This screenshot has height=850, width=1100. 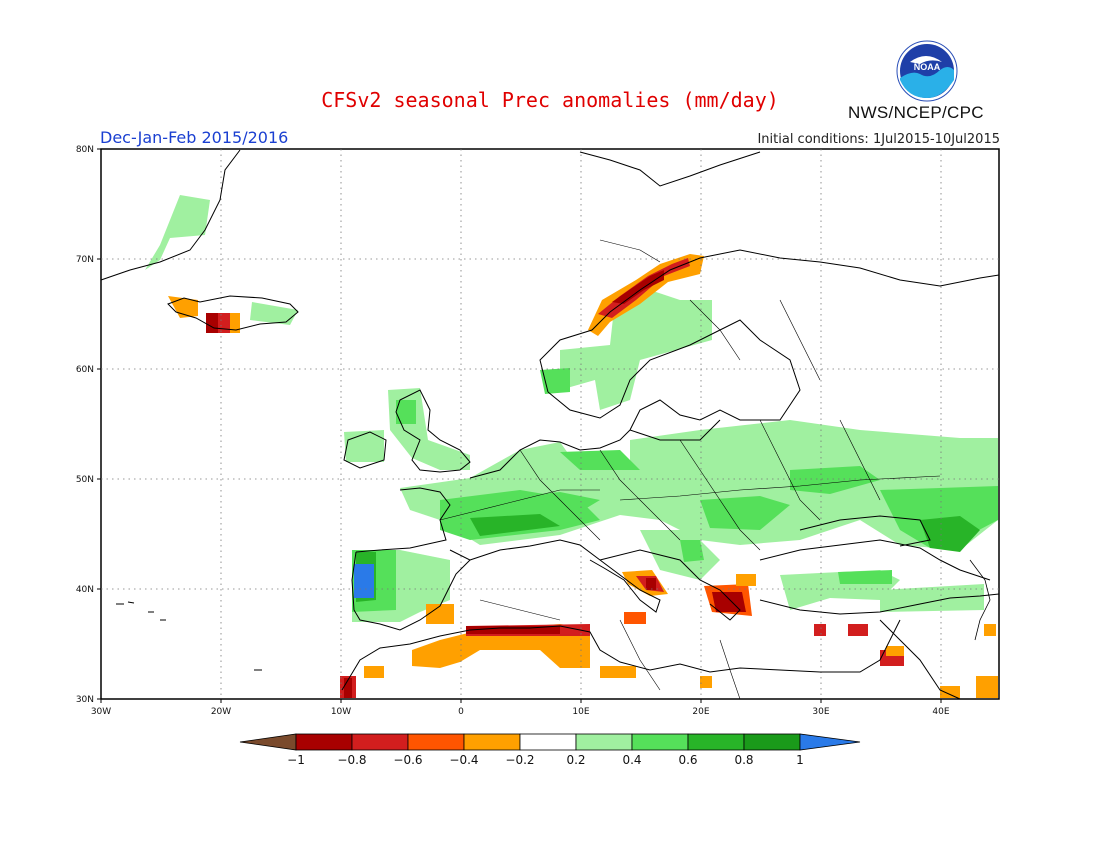 What do you see at coordinates (927, 67) in the screenshot?
I see `svg-text: NOAA` at bounding box center [927, 67].